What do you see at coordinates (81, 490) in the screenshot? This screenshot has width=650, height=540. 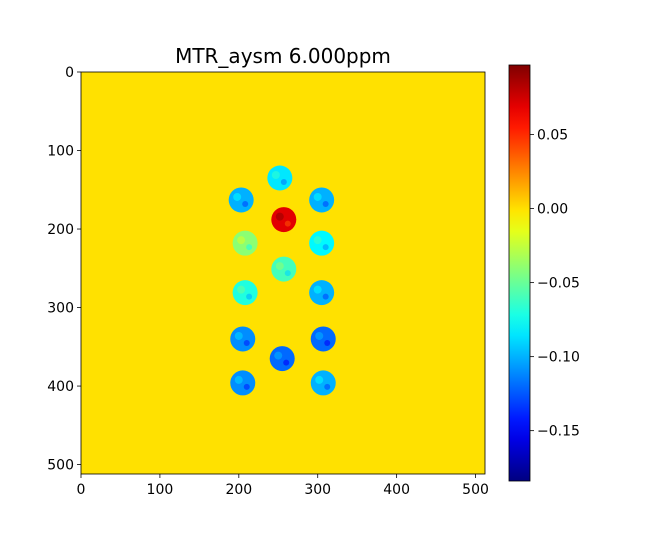 I see `x-tick-label: 0` at bounding box center [81, 490].